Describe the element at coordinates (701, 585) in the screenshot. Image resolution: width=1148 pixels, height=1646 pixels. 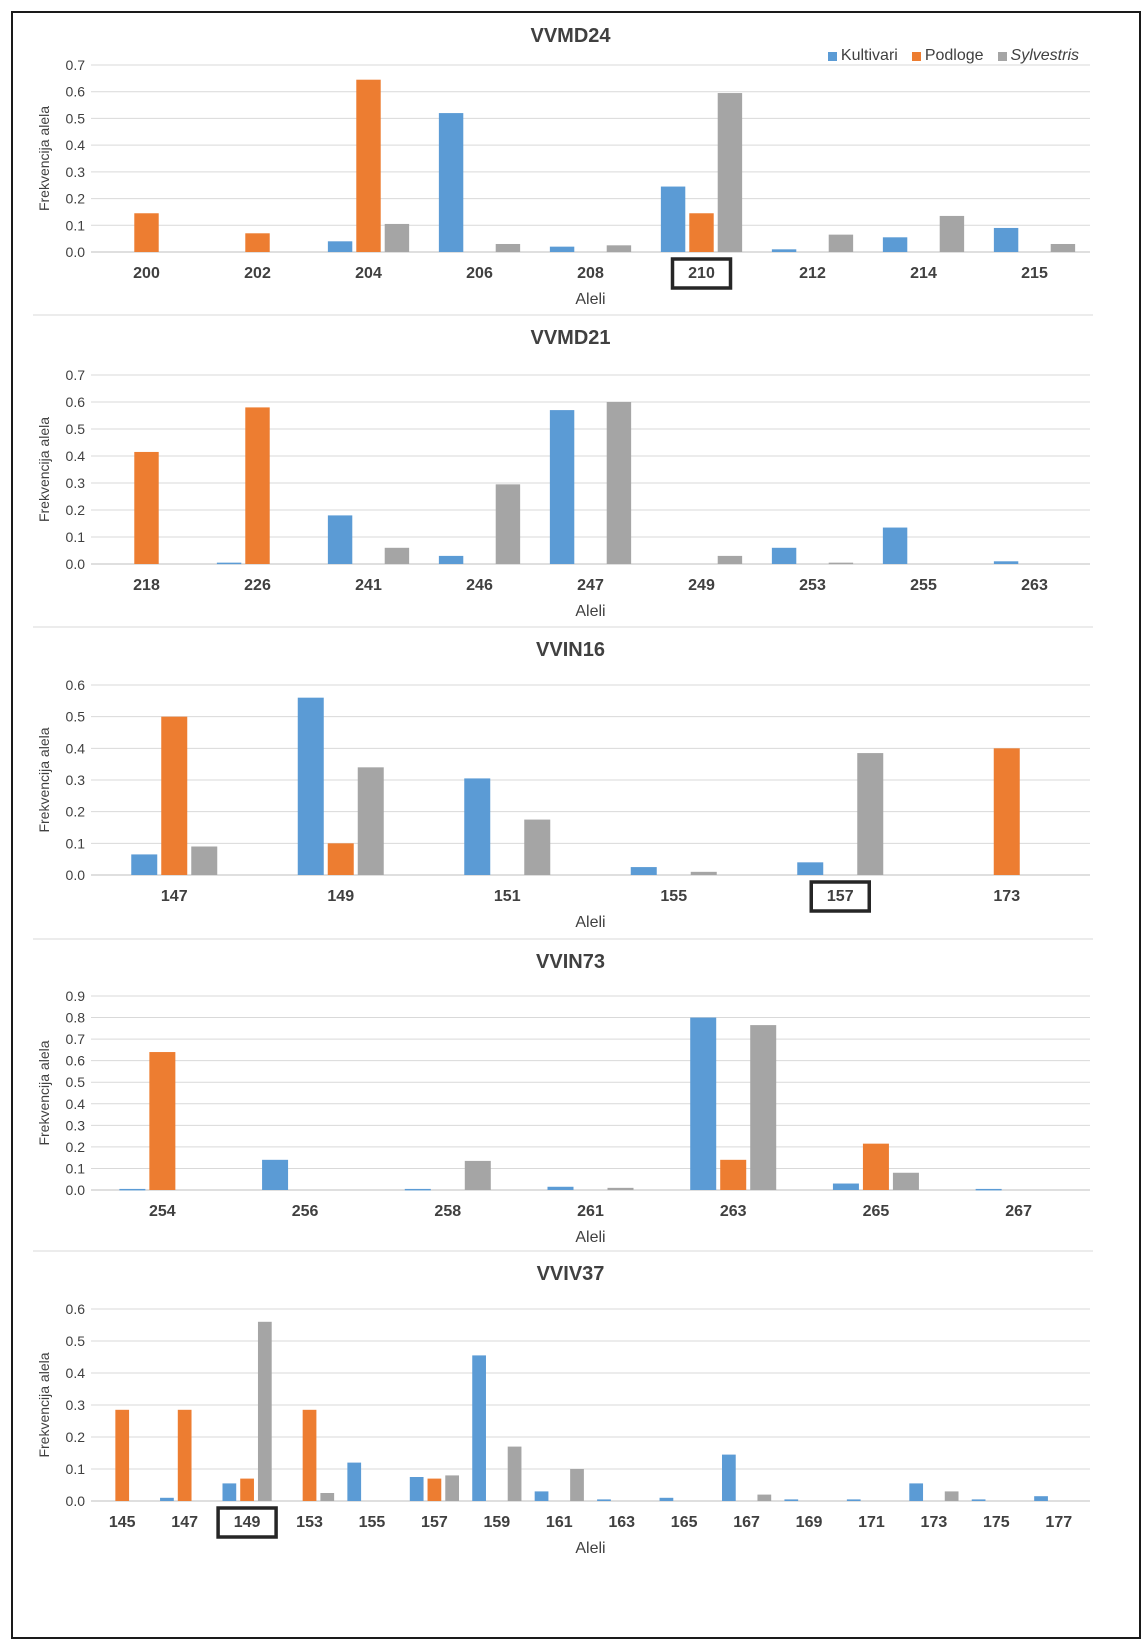
I see `x-tick-label: 249` at that location.